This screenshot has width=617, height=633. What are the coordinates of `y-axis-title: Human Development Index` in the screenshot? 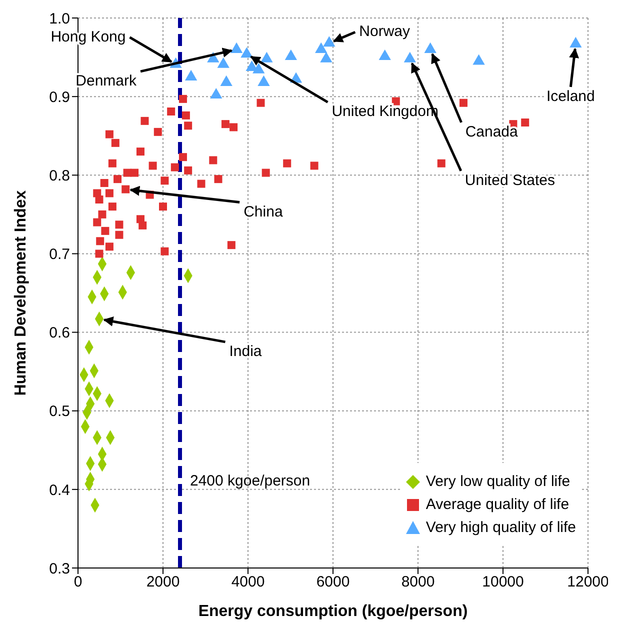 It's located at (21, 293).